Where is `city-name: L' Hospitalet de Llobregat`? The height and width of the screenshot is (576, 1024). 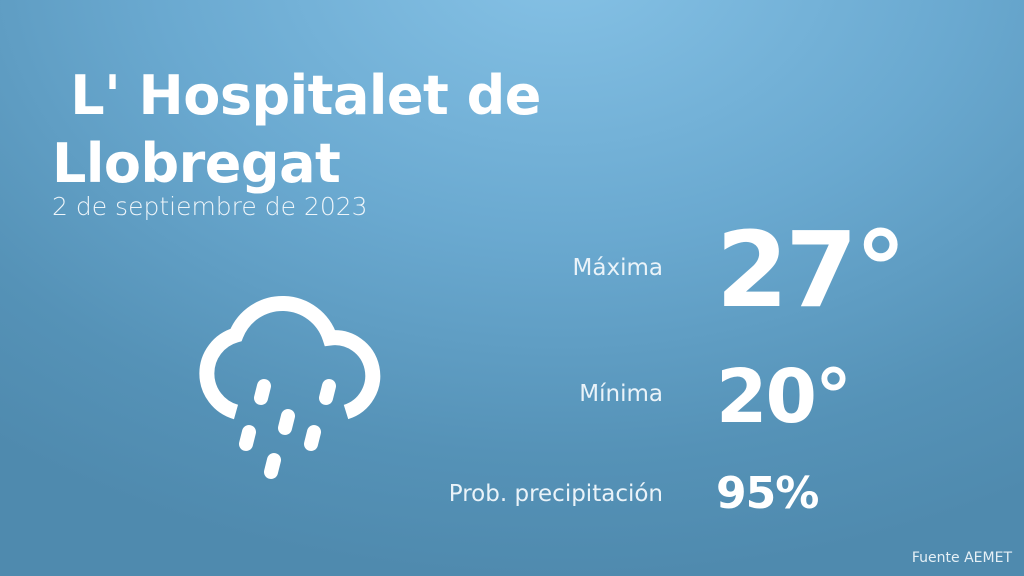 city-name: L' Hospitalet de Llobregat is located at coordinates (296, 130).